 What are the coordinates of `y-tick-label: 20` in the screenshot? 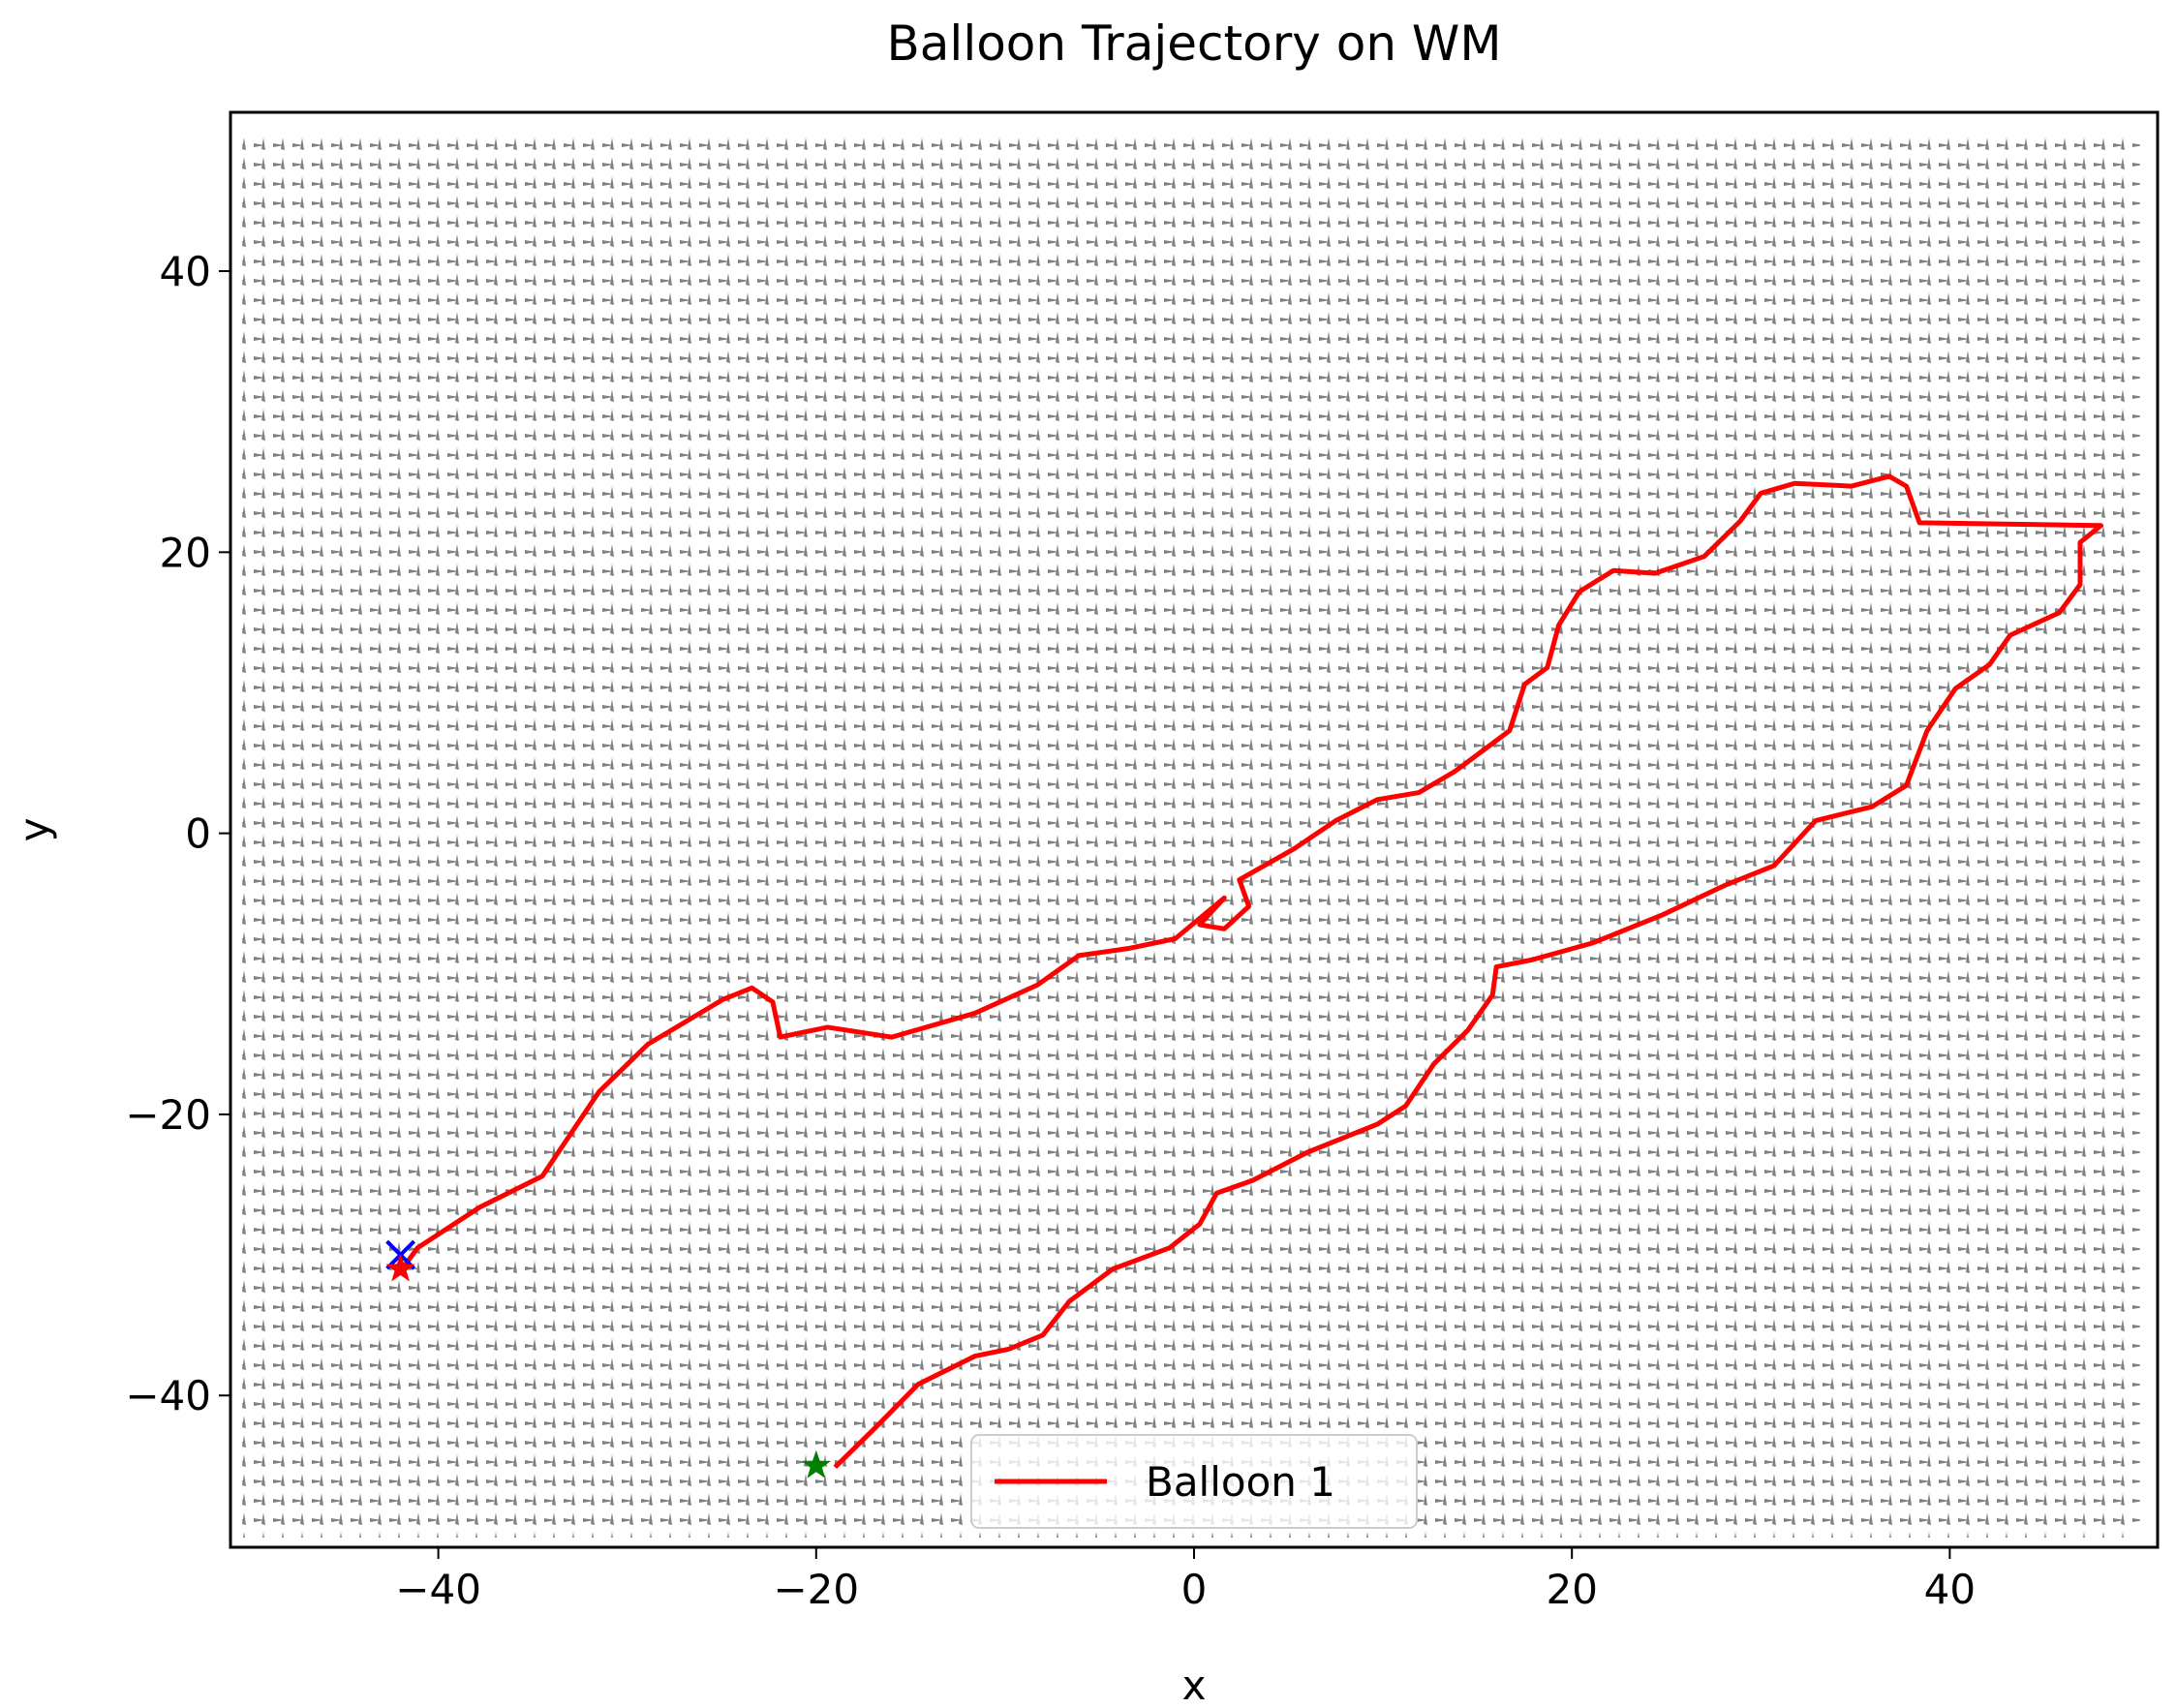 It's located at (186, 552).